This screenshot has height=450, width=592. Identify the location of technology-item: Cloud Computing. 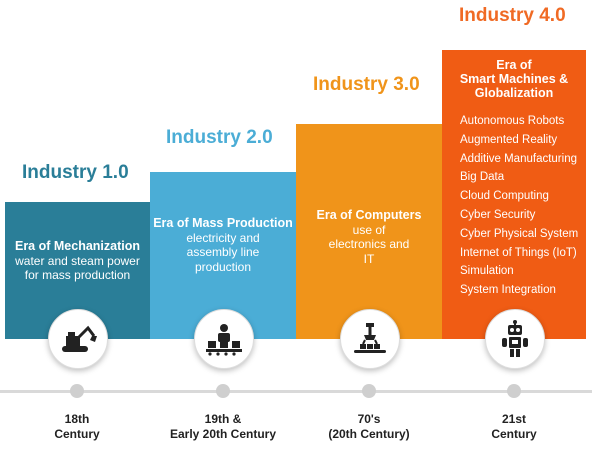
(504, 196).